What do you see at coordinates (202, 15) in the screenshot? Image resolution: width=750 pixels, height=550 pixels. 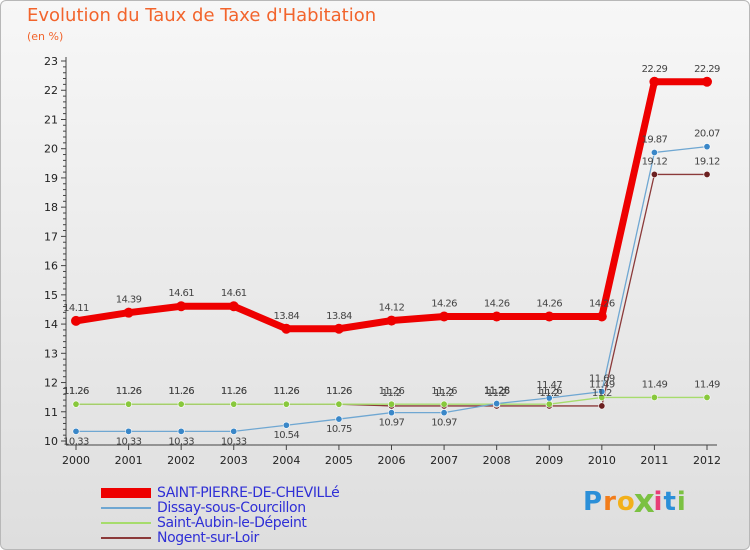 I see `chart-title: Evolution du Taux de Taxe d'Habitation` at bounding box center [202, 15].